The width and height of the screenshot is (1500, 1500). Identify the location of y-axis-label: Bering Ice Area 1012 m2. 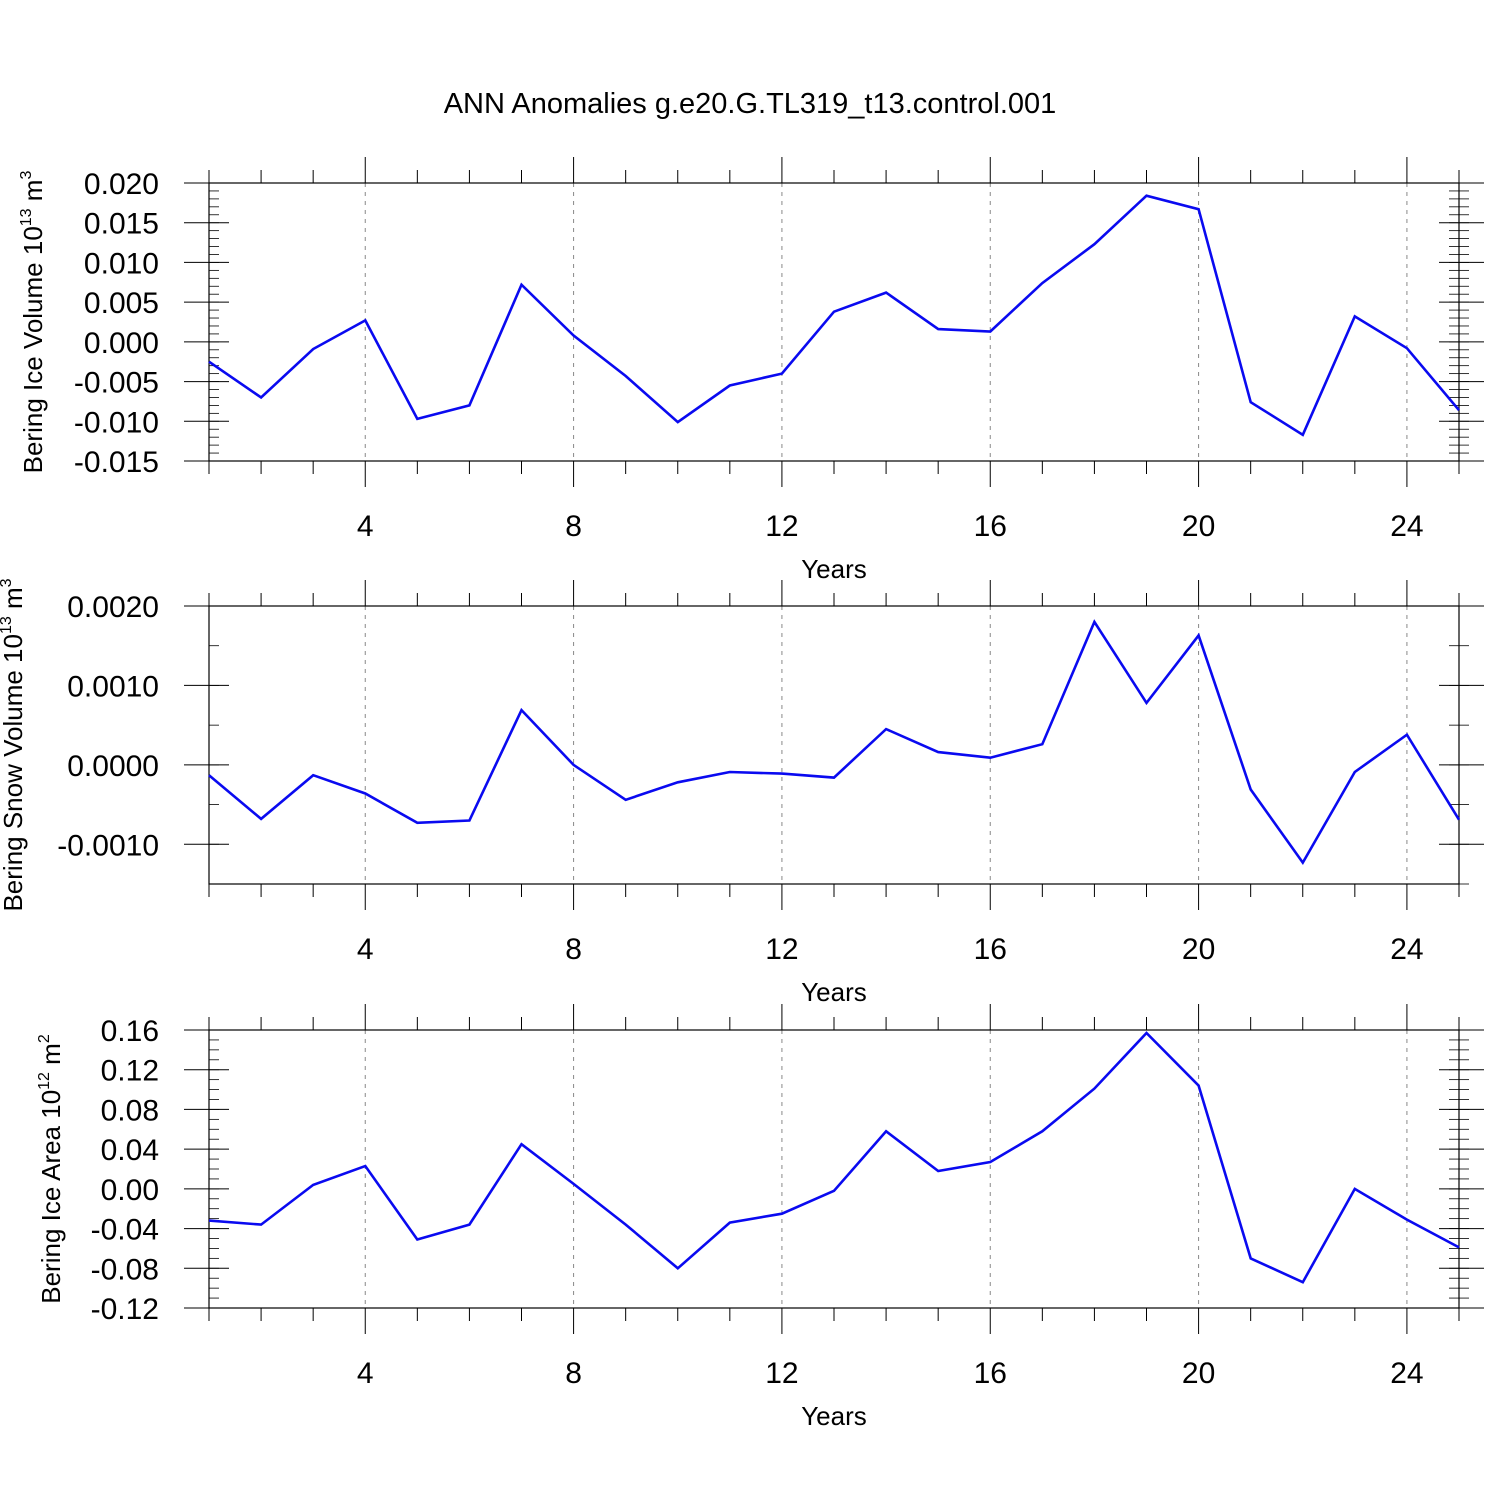
(51, 1169).